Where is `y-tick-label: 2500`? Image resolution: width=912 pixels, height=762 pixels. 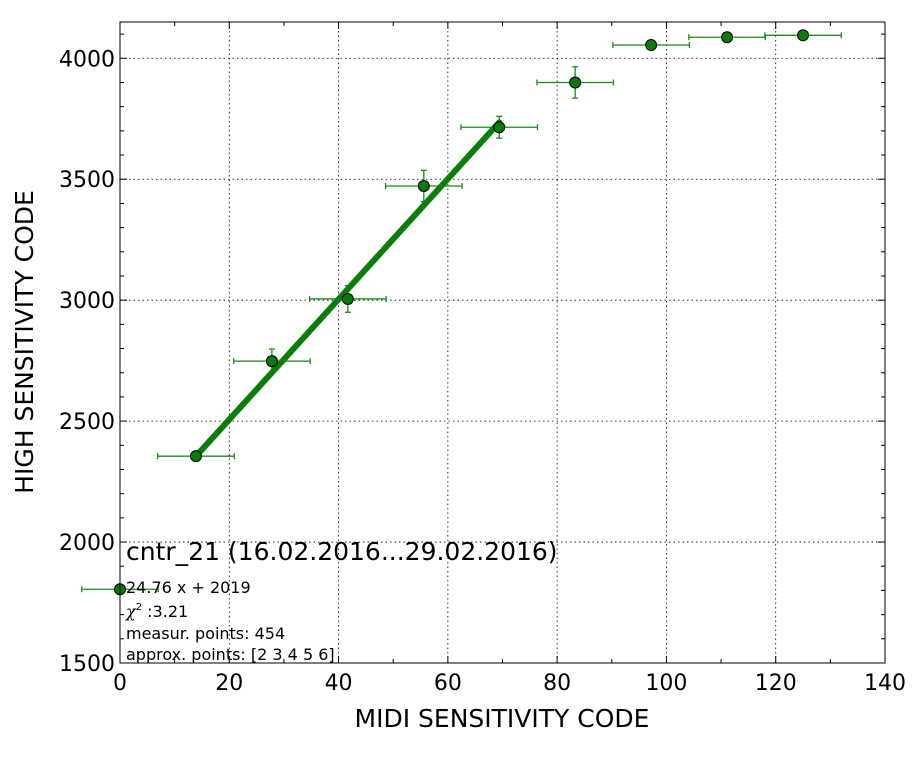 y-tick-label: 2500 is located at coordinates (87, 422).